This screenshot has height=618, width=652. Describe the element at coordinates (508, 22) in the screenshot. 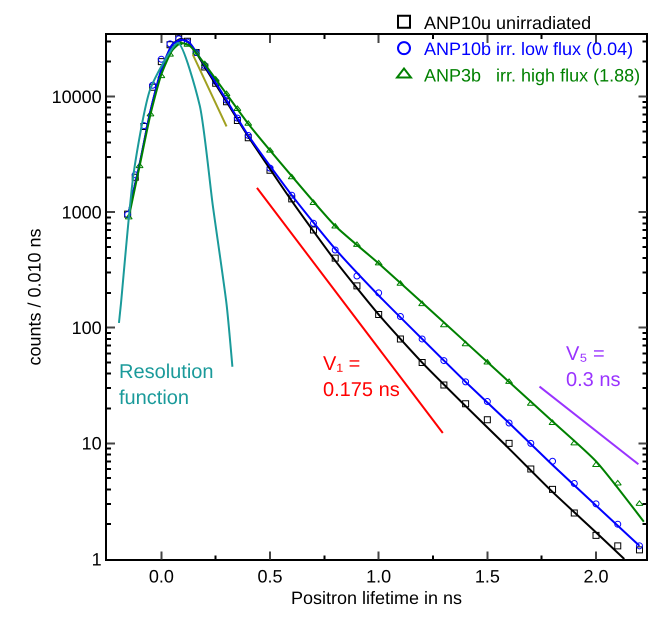

I see `legend-label: ANP10u unirradiated` at that location.